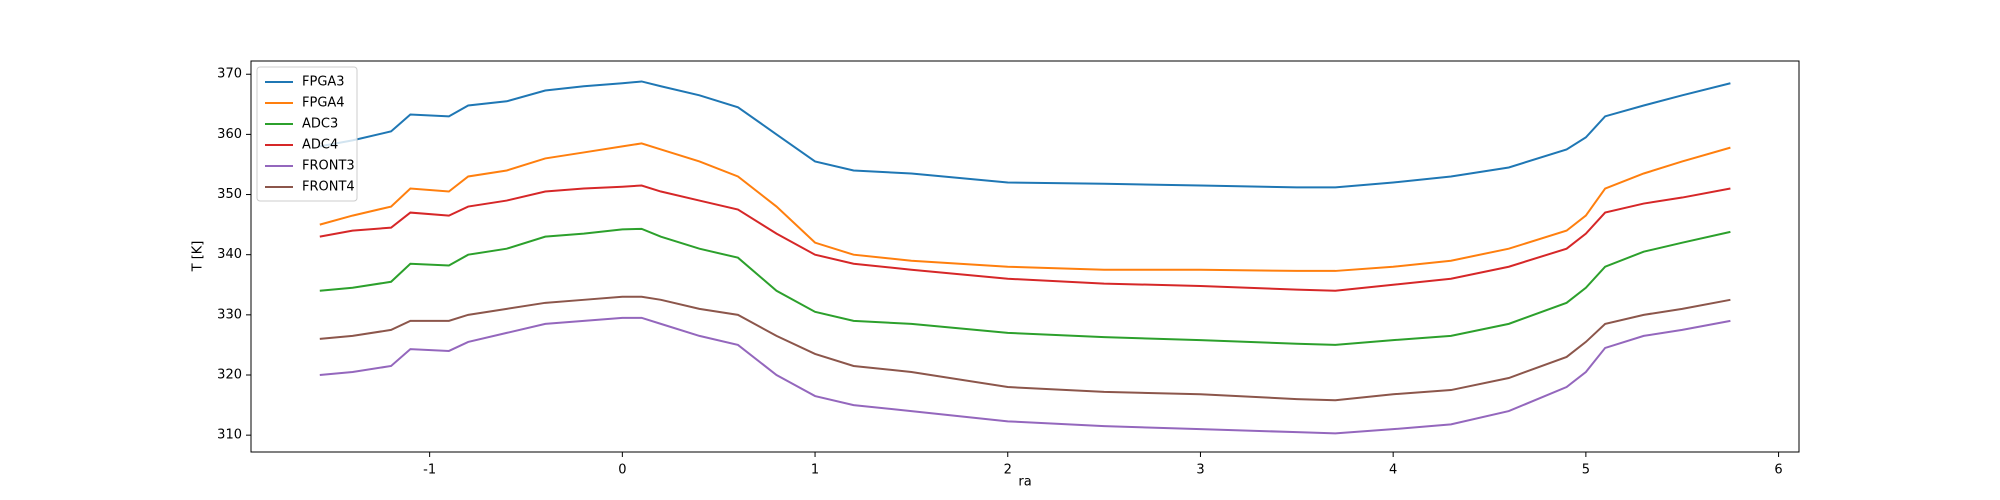 Image resolution: width=2000 pixels, height=500 pixels. Describe the element at coordinates (1008, 470) in the screenshot. I see `x-tick-label: 2` at that location.